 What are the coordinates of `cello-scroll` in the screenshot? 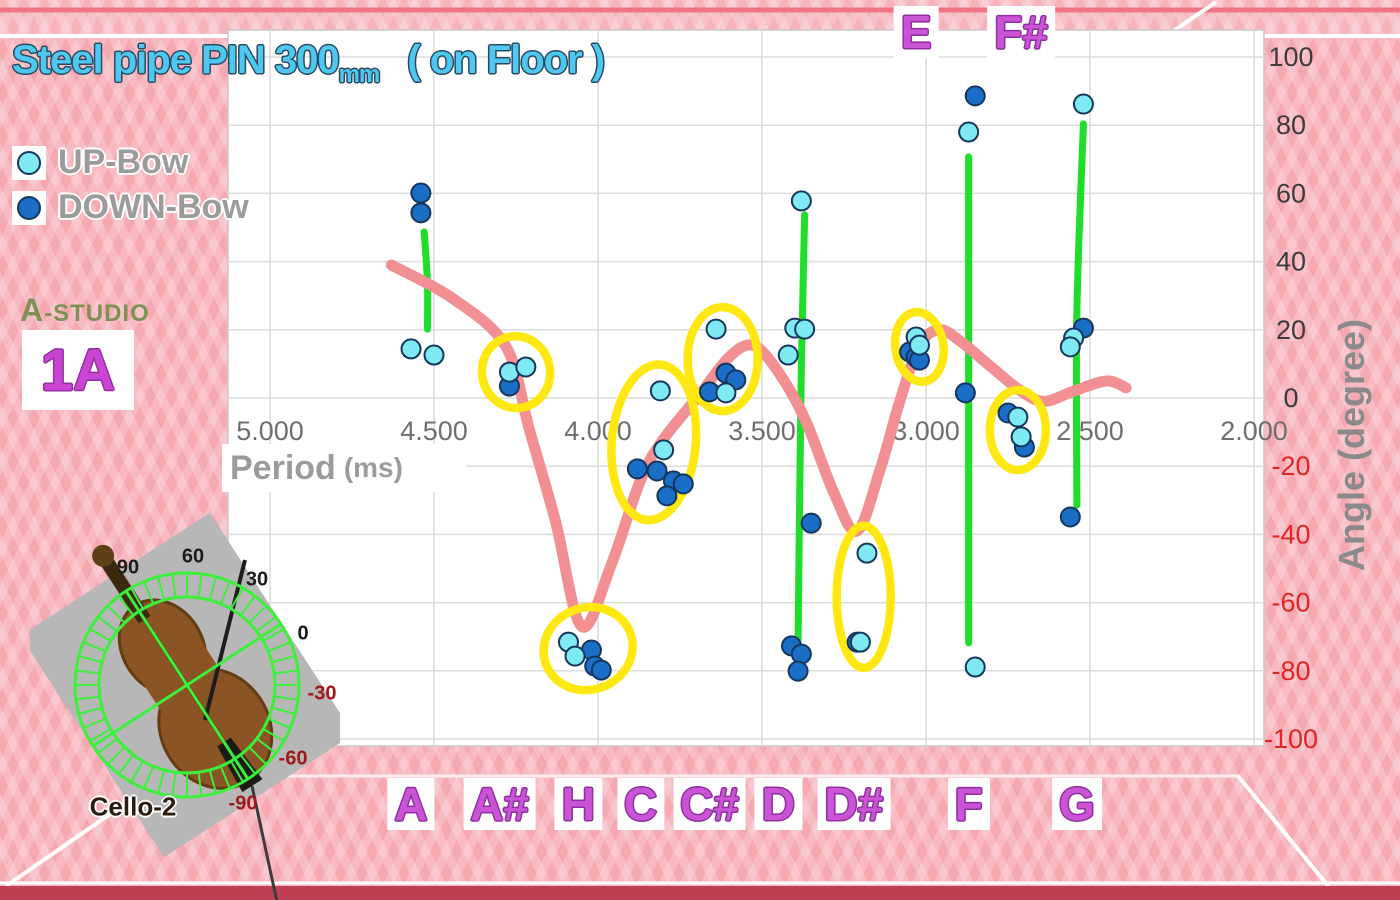 It's located at (103, 555).